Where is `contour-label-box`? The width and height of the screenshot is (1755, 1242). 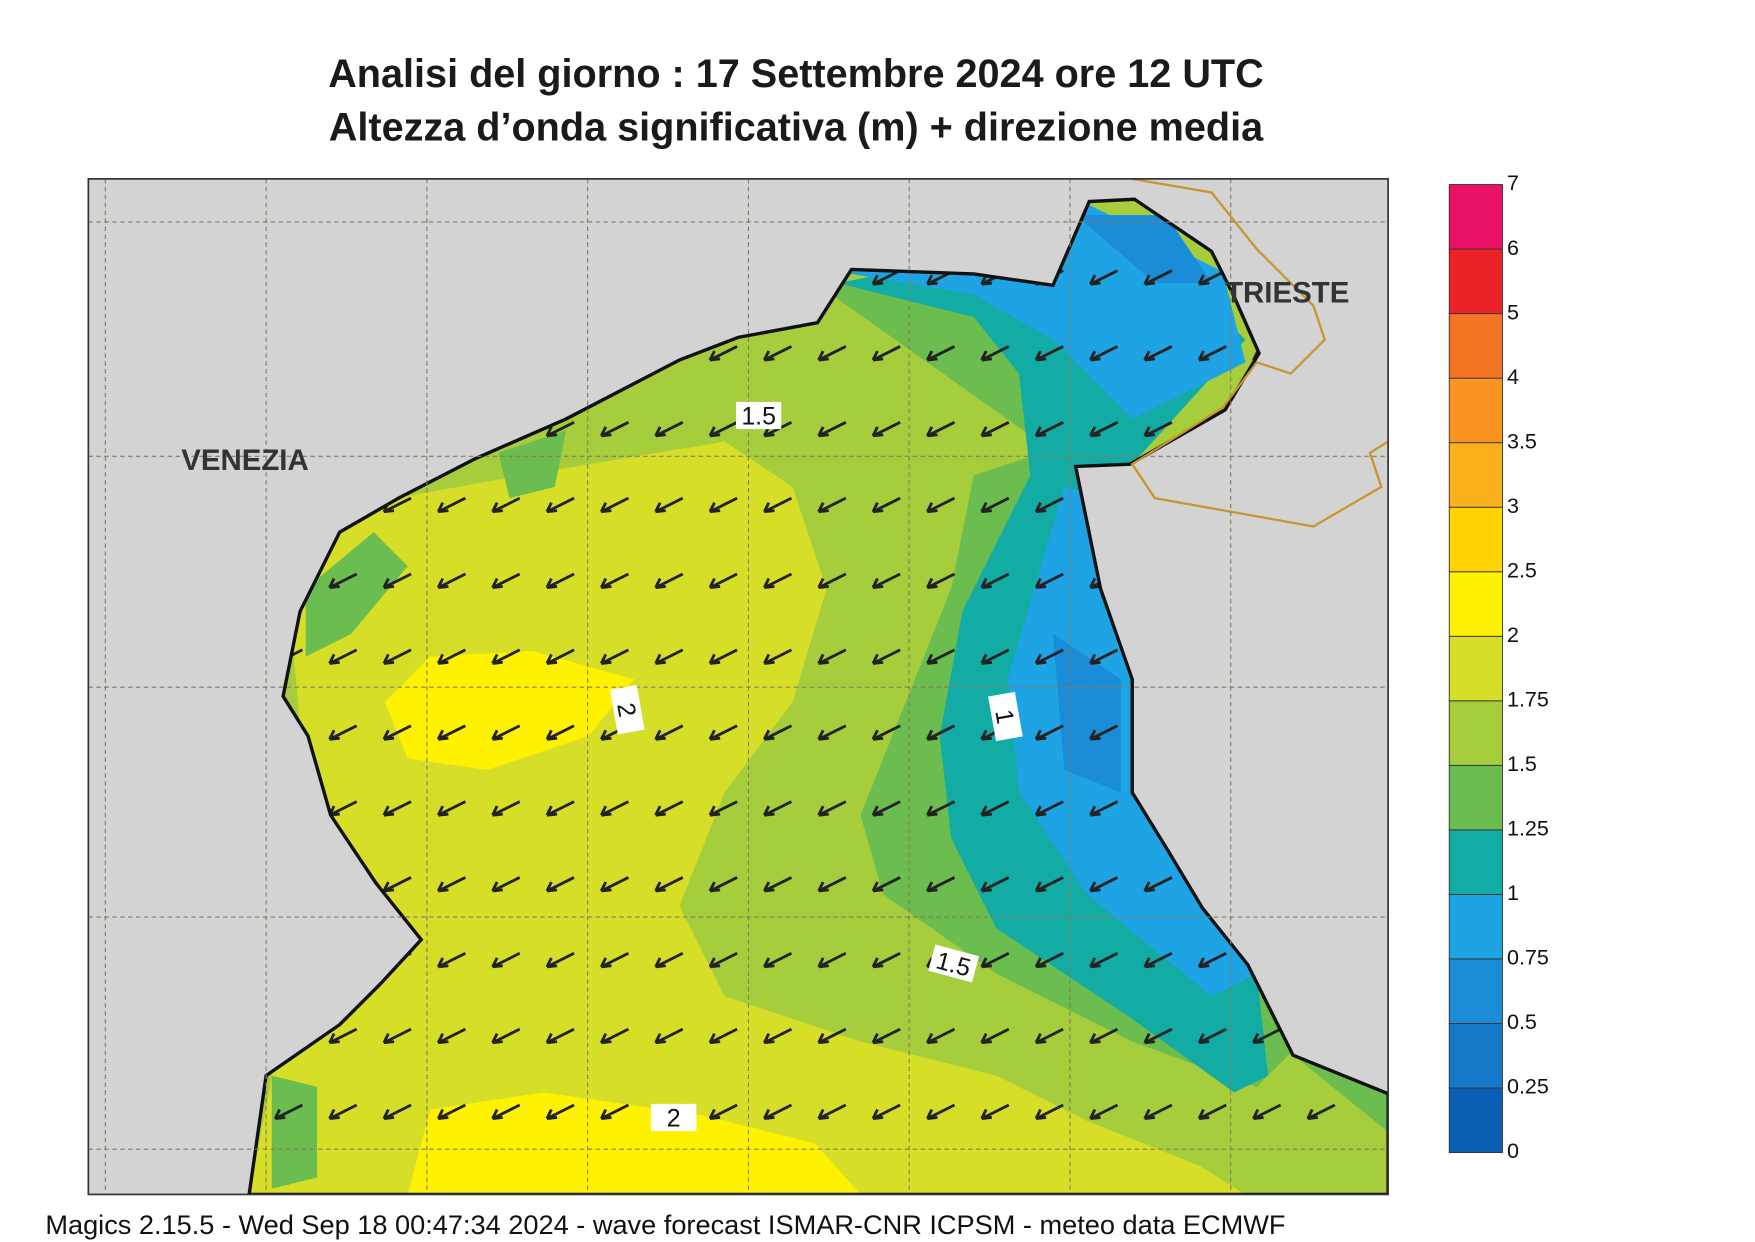 contour-label-box is located at coordinates (1005, 716).